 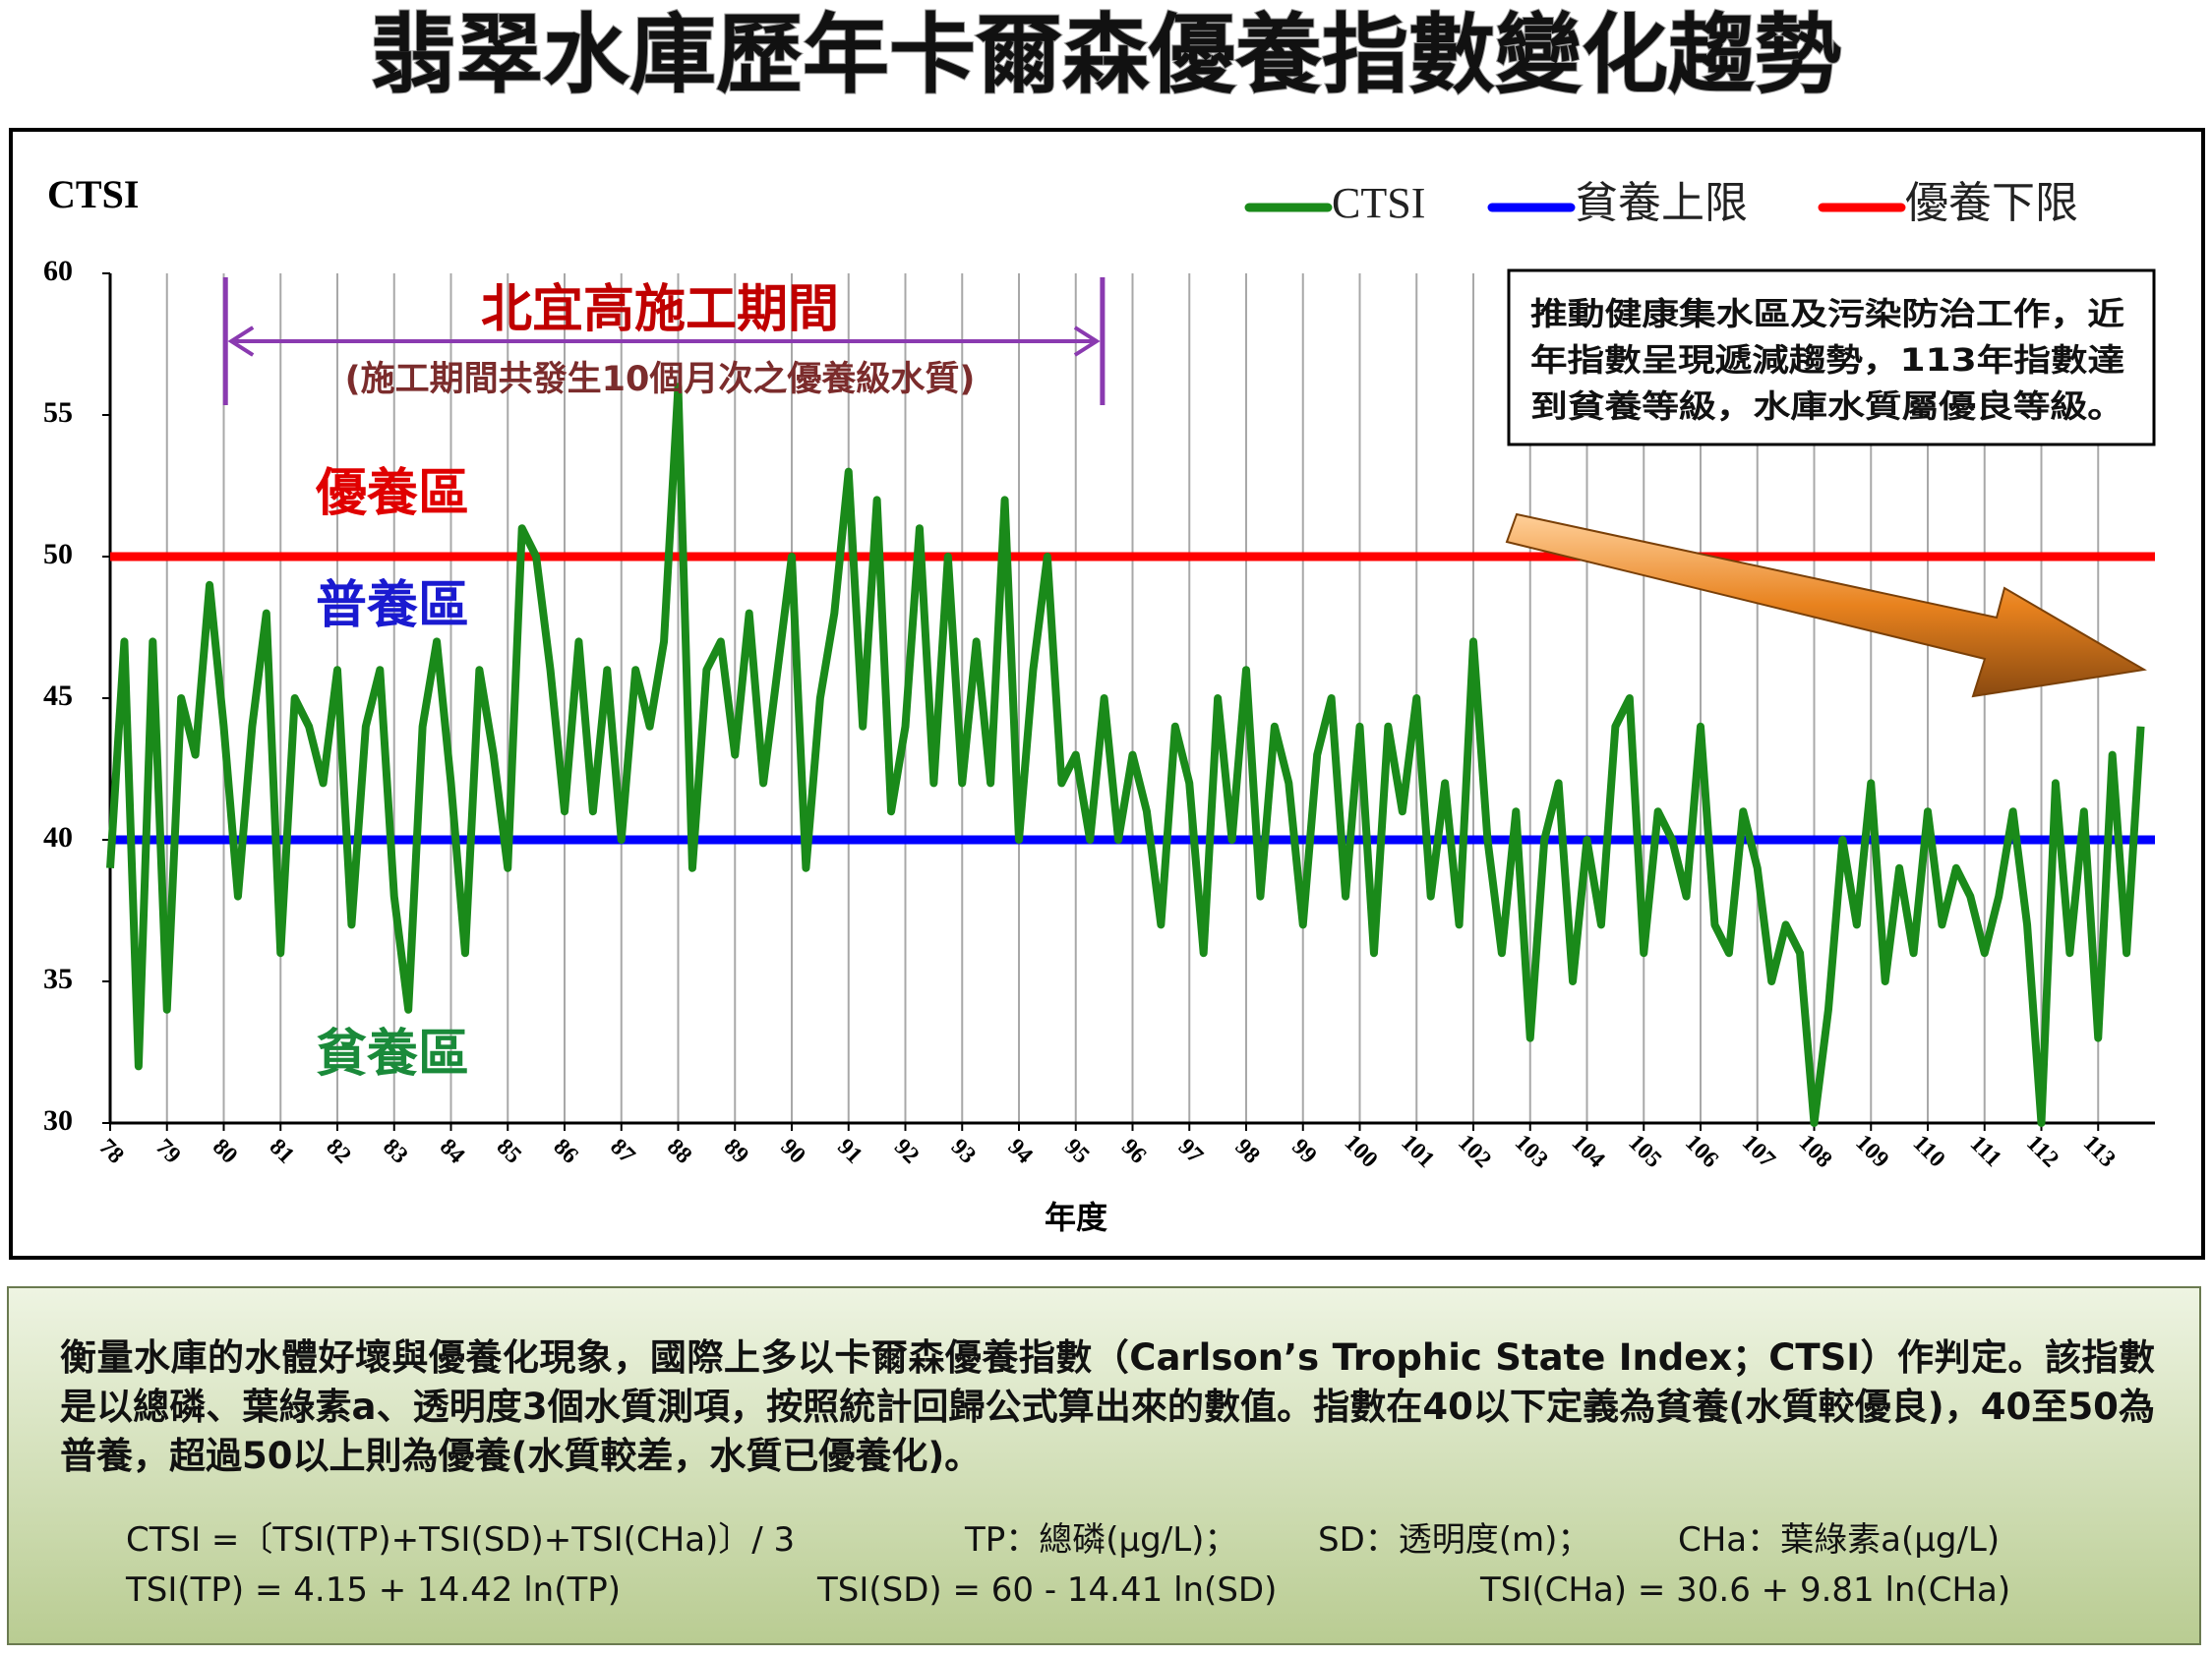 I want to click on zone-label: 優養區, so click(x=392, y=493).